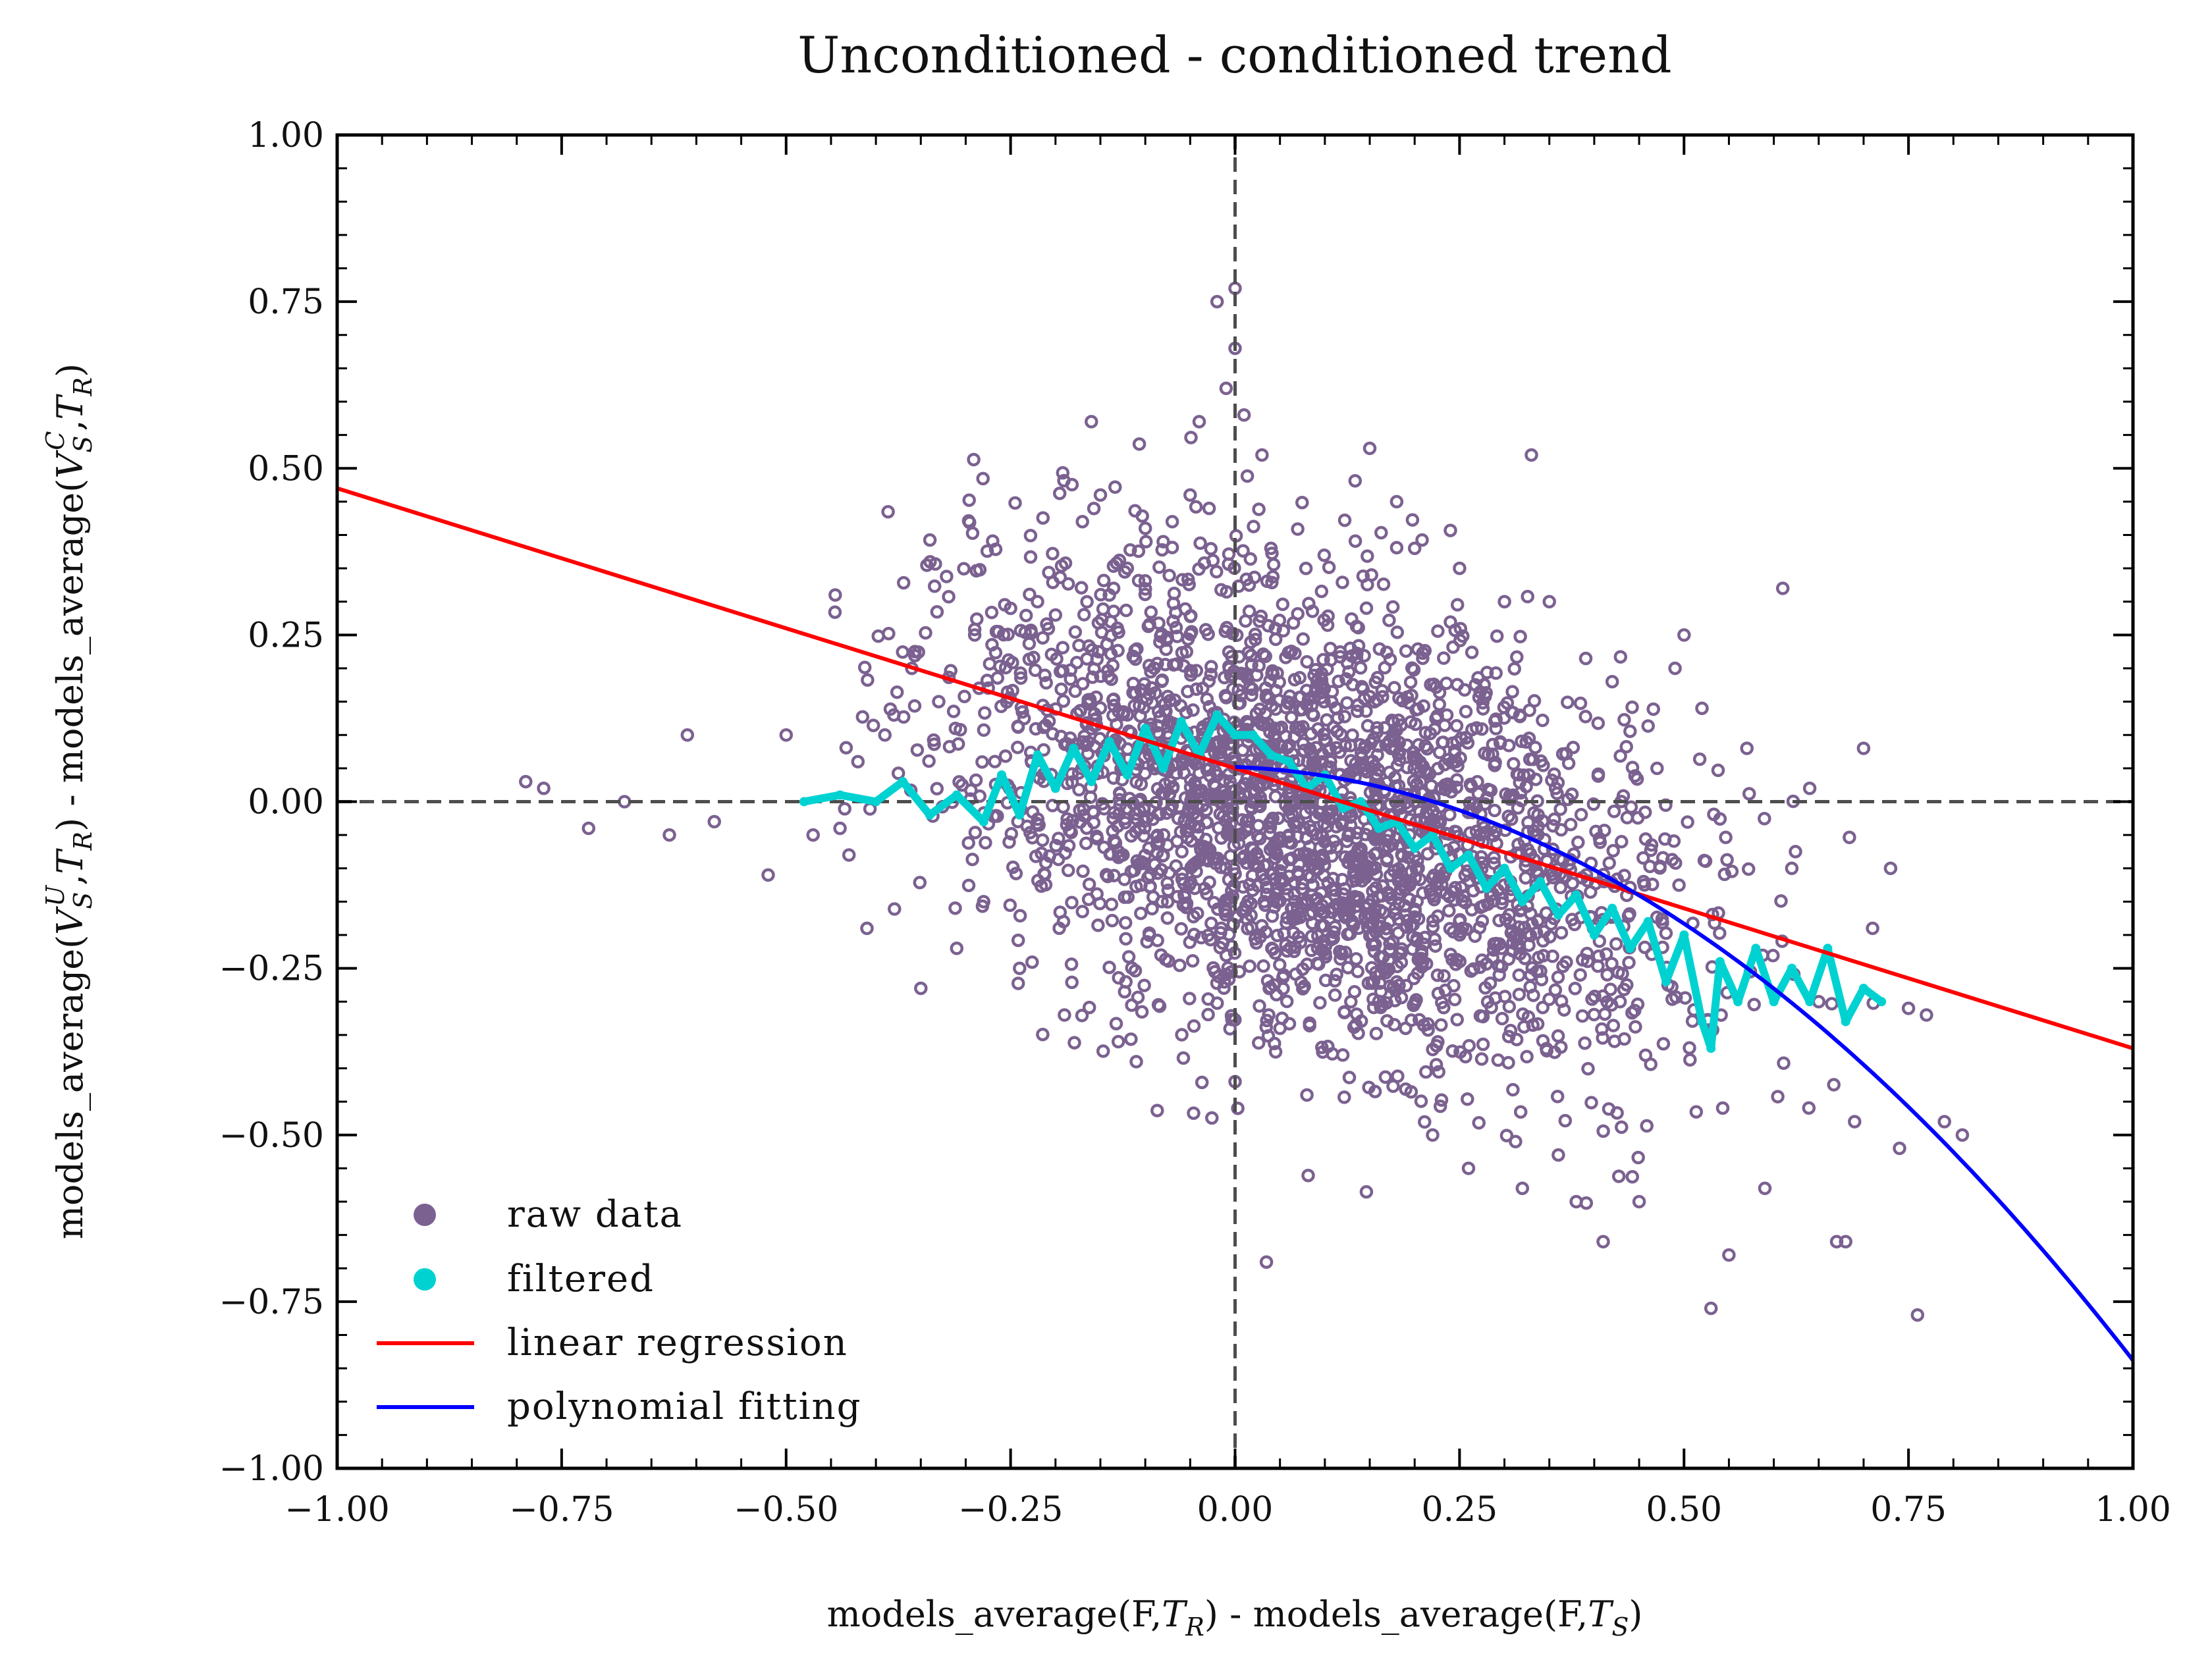 Image resolution: width=2212 pixels, height=1654 pixels. Describe the element at coordinates (1234, 55) in the screenshot. I see `chart-title: Unconditioned - conditioned trend` at that location.